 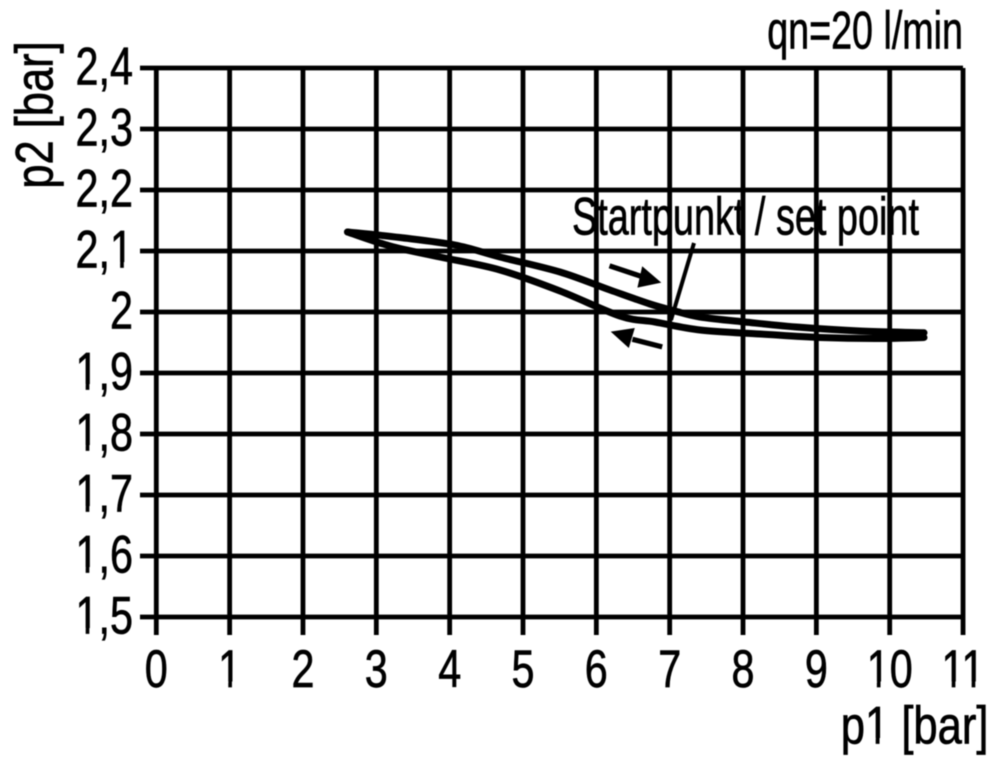 I want to click on svg-text: 2,2, so click(x=104, y=189).